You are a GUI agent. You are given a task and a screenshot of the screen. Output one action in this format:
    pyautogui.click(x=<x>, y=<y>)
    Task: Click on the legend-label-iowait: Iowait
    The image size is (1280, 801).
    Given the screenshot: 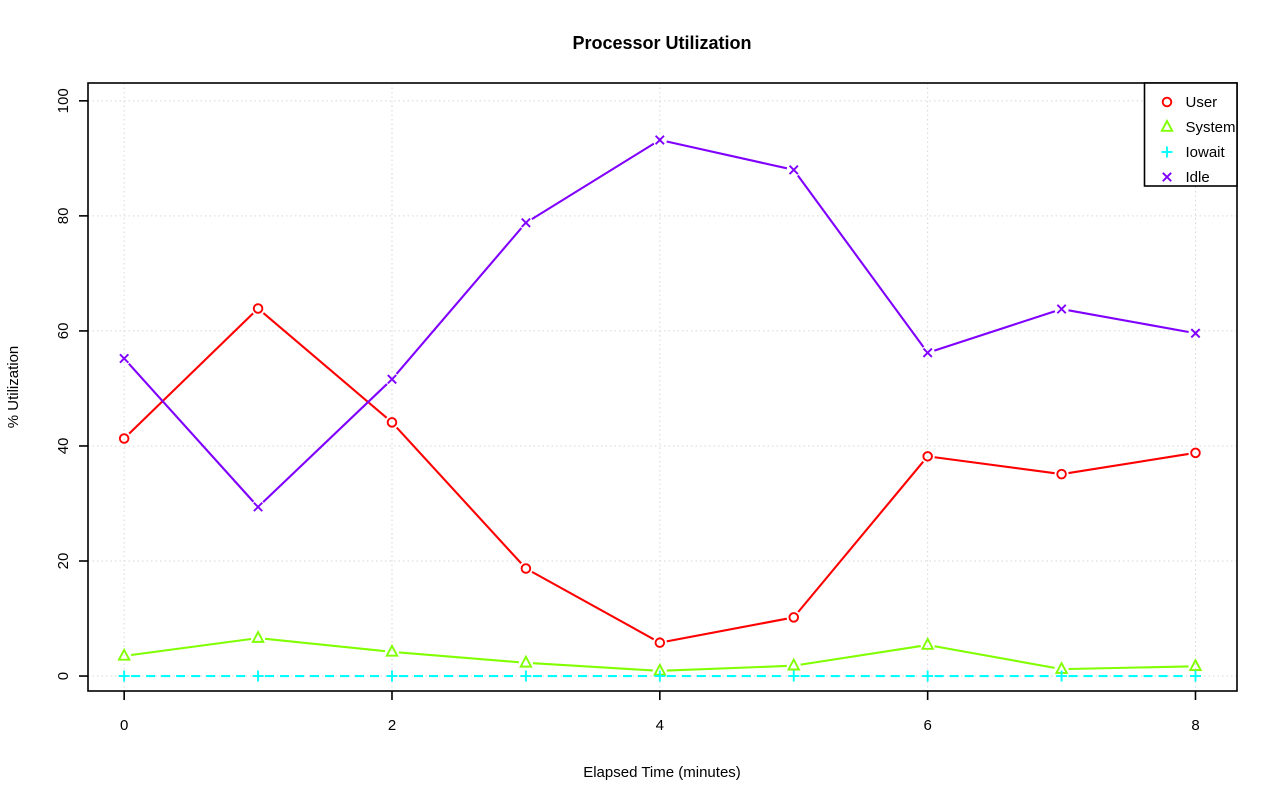 What is the action you would take?
    pyautogui.click(x=1206, y=152)
    